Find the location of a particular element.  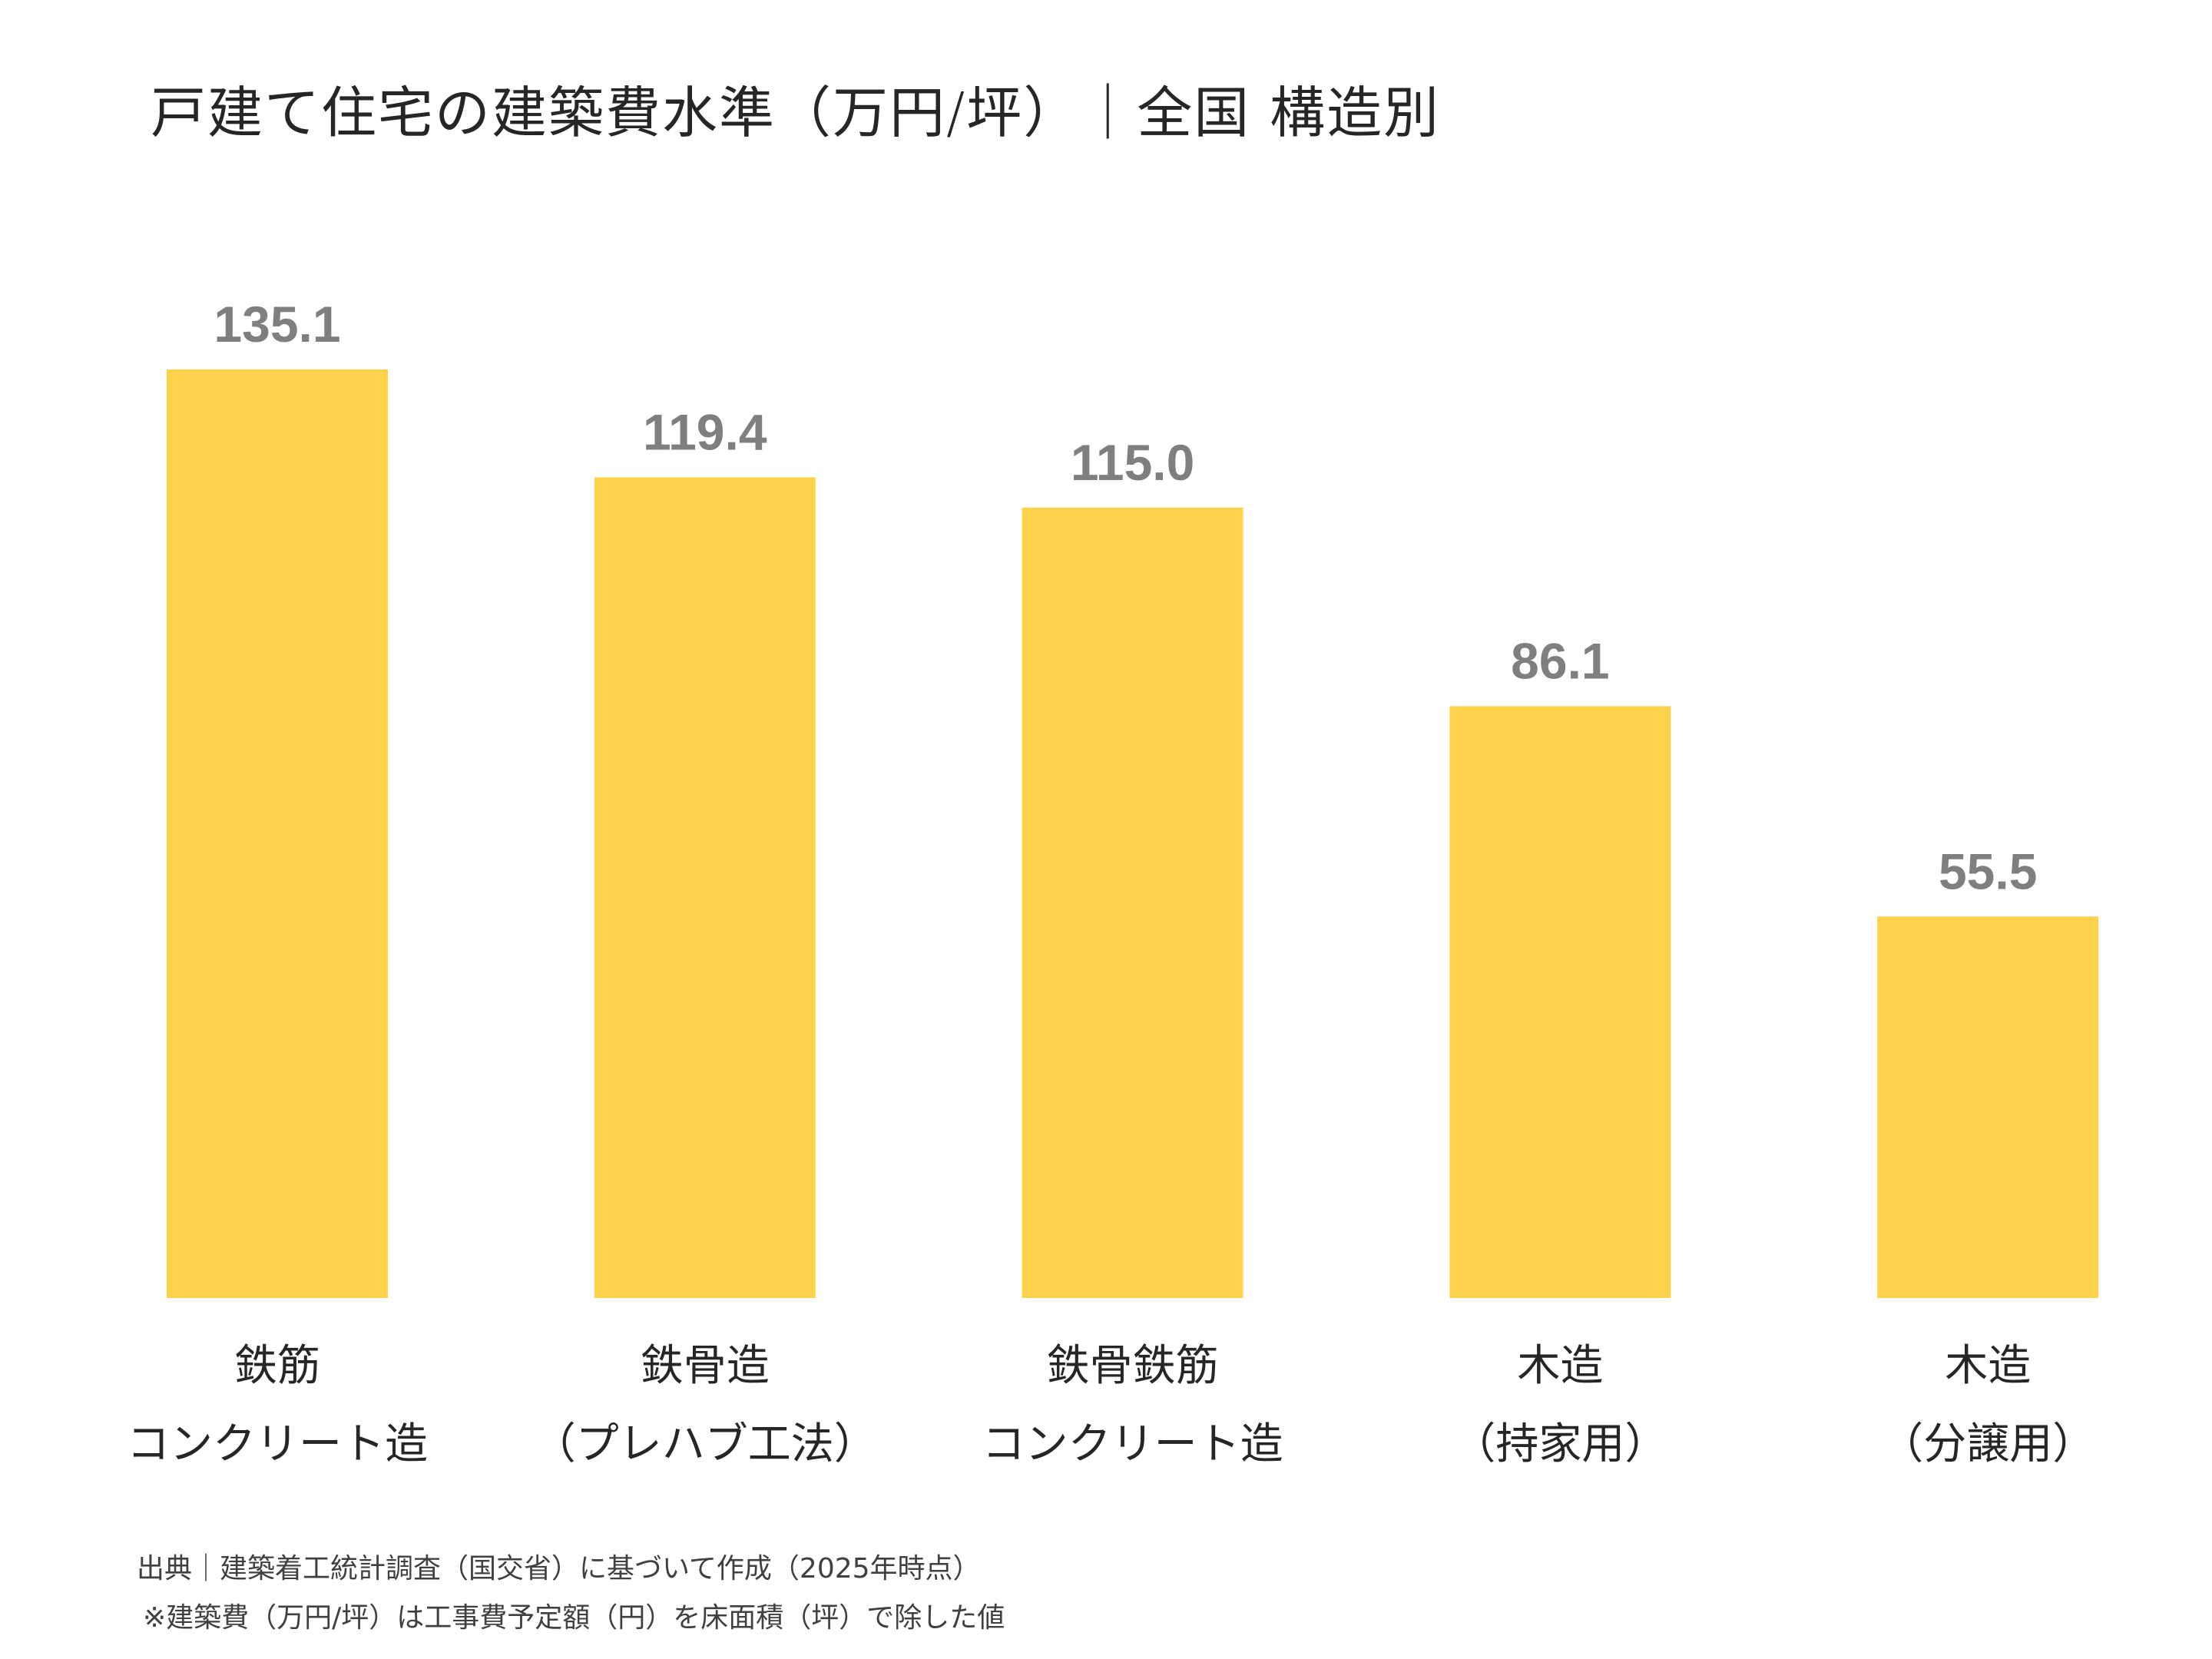

data-label: 86.1 is located at coordinates (1560, 661).